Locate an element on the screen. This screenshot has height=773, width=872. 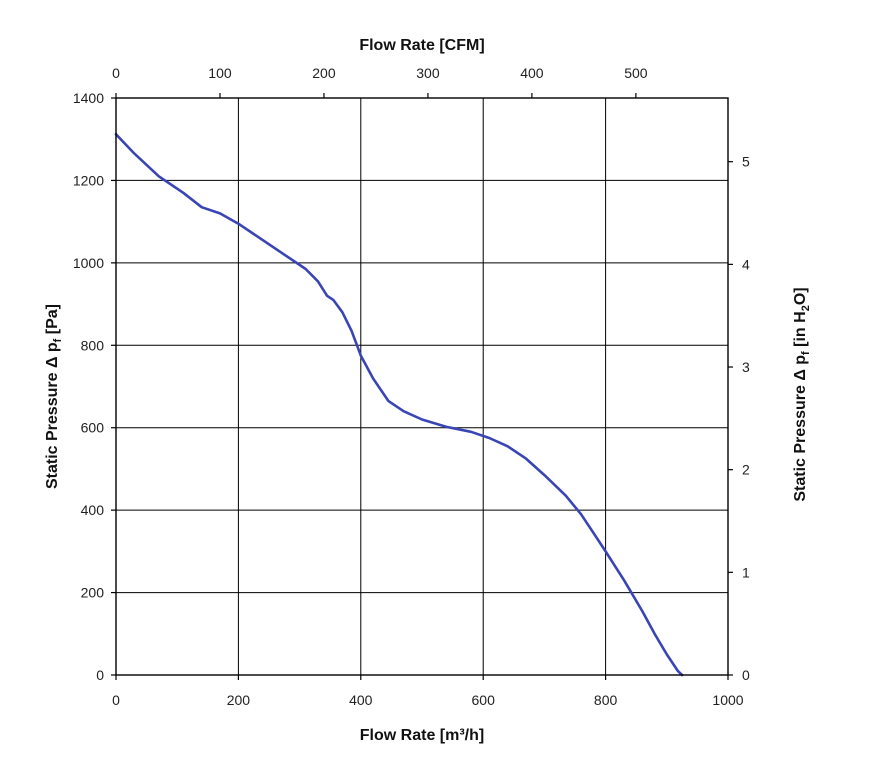
y-right-tick-label: 3 is located at coordinates (746, 367).